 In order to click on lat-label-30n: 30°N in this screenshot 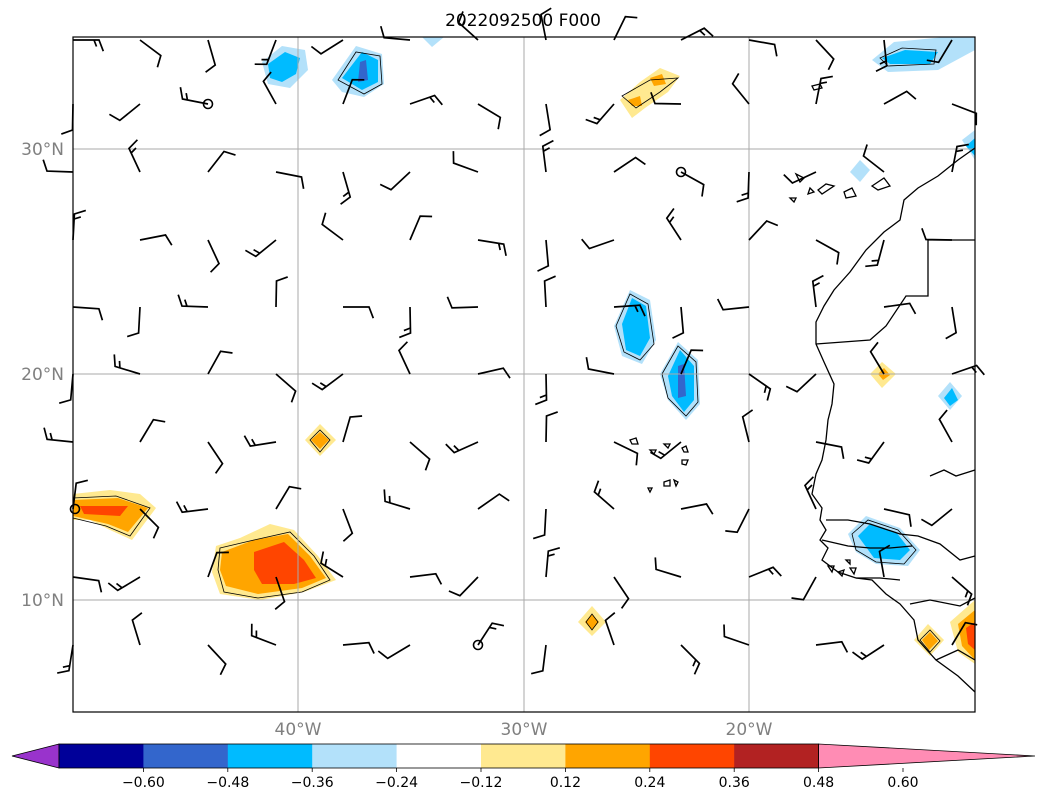, I will do `click(42, 150)`.